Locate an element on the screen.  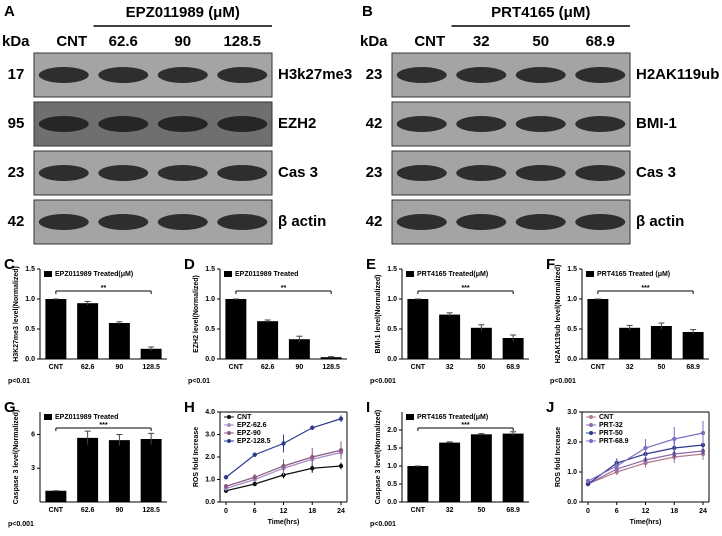
y-tick-label: 2.0 is located at coordinates (392, 430).